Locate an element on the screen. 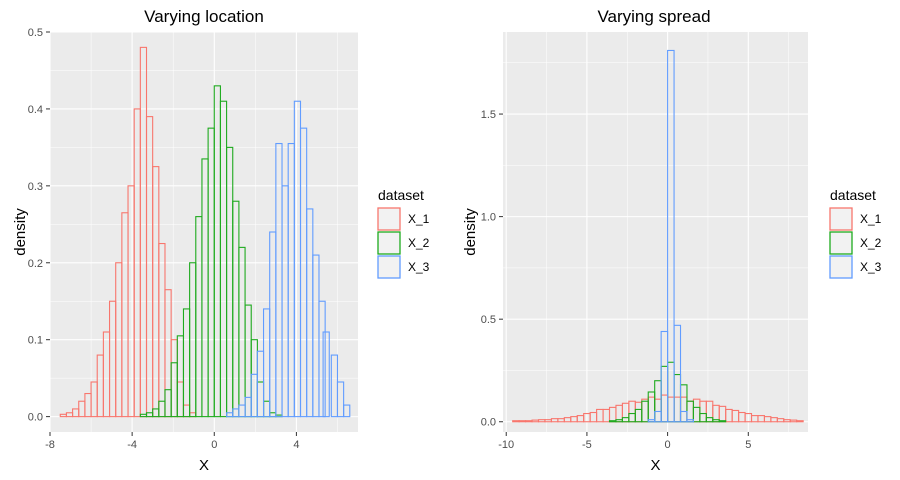  x-tick-label: -8 is located at coordinates (50, 445).